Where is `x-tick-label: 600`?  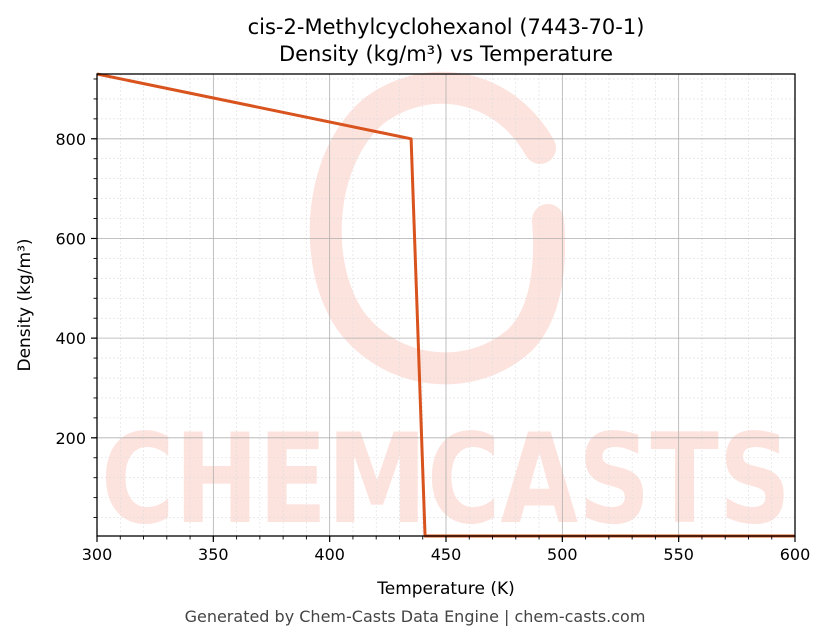 x-tick-label: 600 is located at coordinates (795, 554).